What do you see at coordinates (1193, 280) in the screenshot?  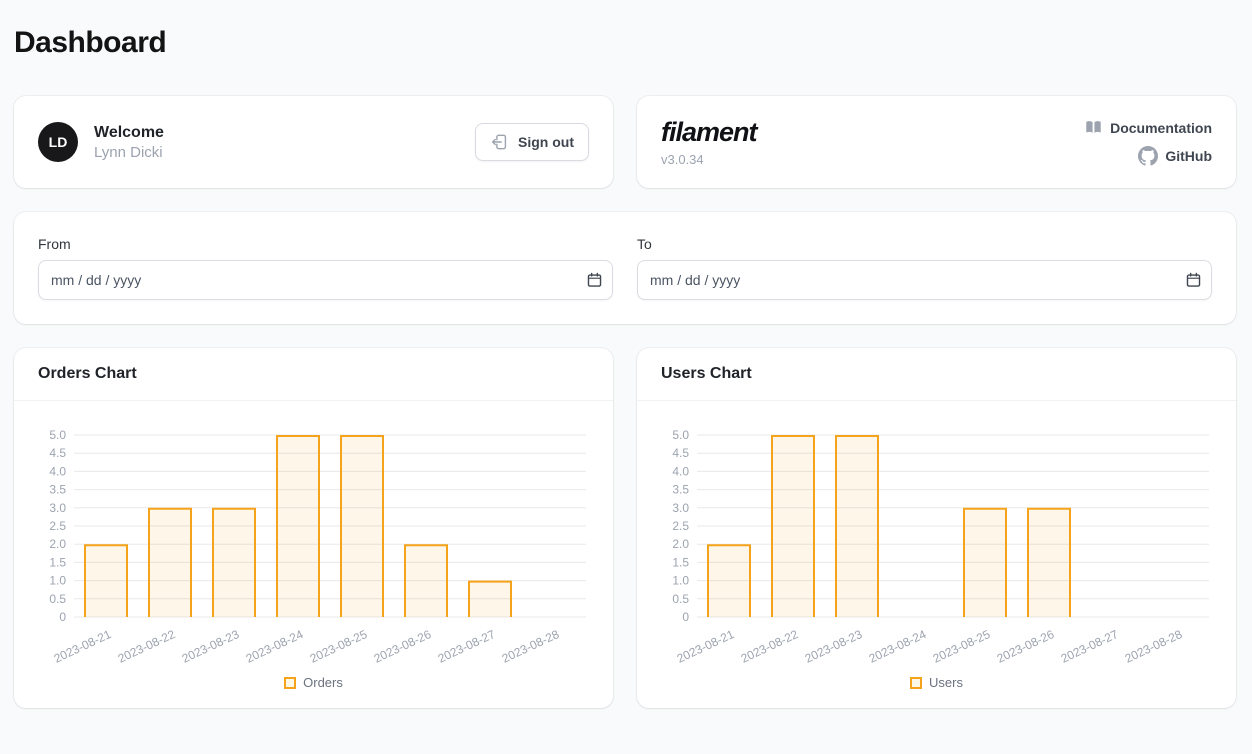 I see `to-calendar-icon` at bounding box center [1193, 280].